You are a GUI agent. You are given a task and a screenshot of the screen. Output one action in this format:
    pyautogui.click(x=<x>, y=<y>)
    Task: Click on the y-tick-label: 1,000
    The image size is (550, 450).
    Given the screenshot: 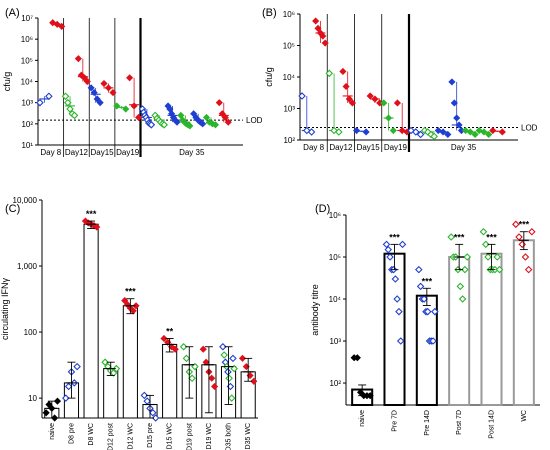 What is the action you would take?
    pyautogui.click(x=27, y=266)
    